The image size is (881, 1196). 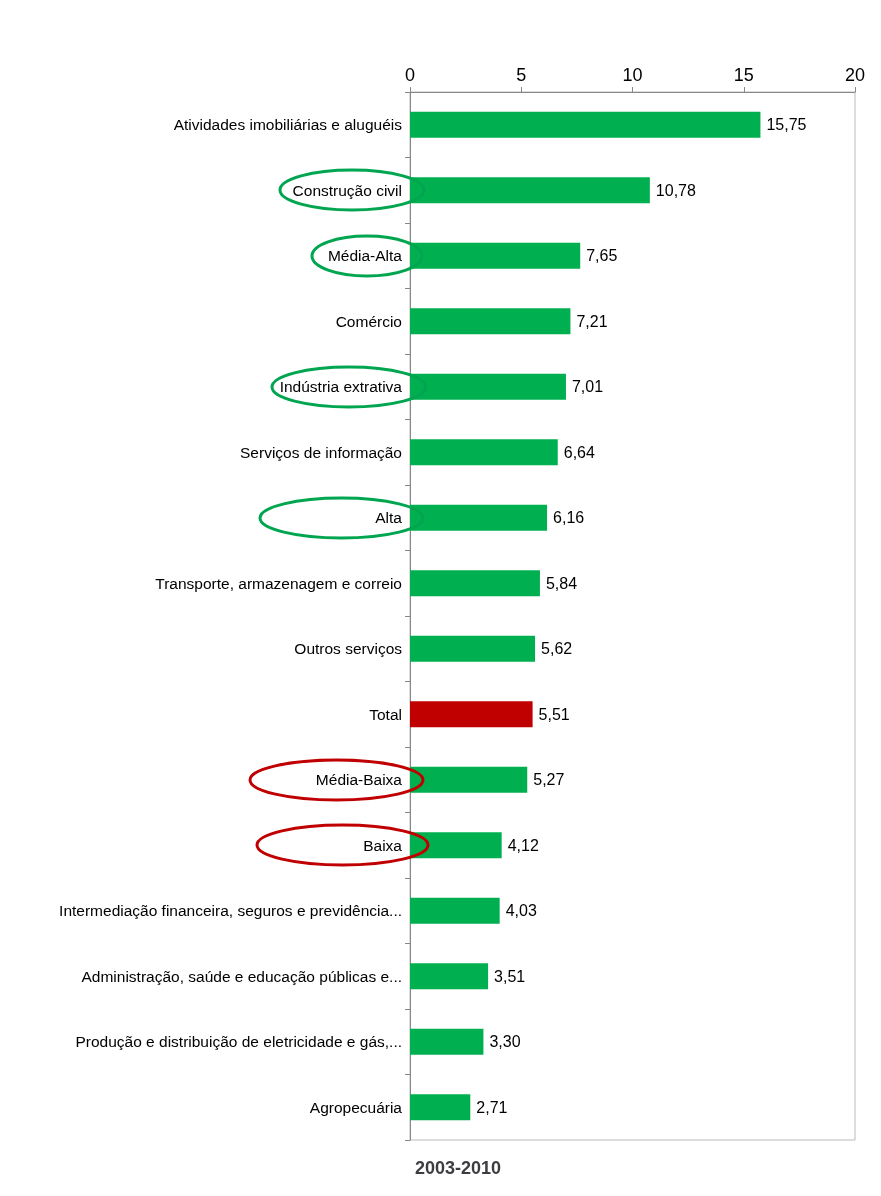 What do you see at coordinates (554, 714) in the screenshot?
I see `data-label: 5,51` at bounding box center [554, 714].